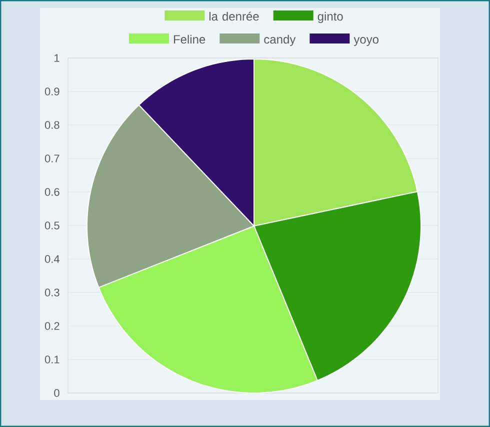 The image size is (490, 427). What do you see at coordinates (57, 393) in the screenshot?
I see `text: 0` at bounding box center [57, 393].